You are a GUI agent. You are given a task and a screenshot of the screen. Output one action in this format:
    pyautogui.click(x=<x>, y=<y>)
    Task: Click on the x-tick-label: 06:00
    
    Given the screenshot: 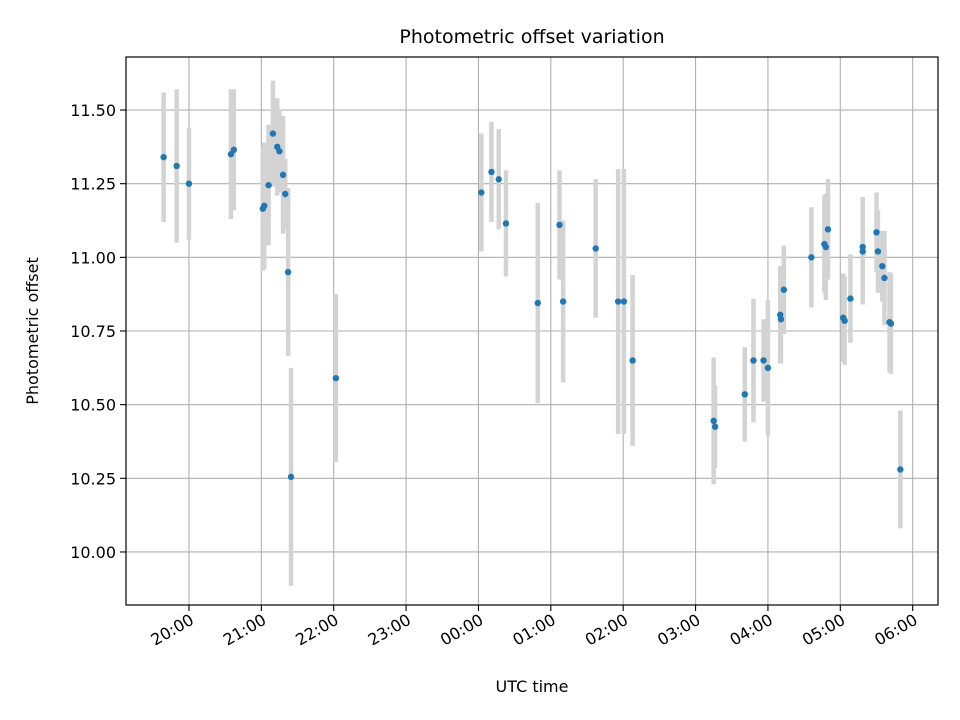 What is the action you would take?
    pyautogui.click(x=895, y=630)
    